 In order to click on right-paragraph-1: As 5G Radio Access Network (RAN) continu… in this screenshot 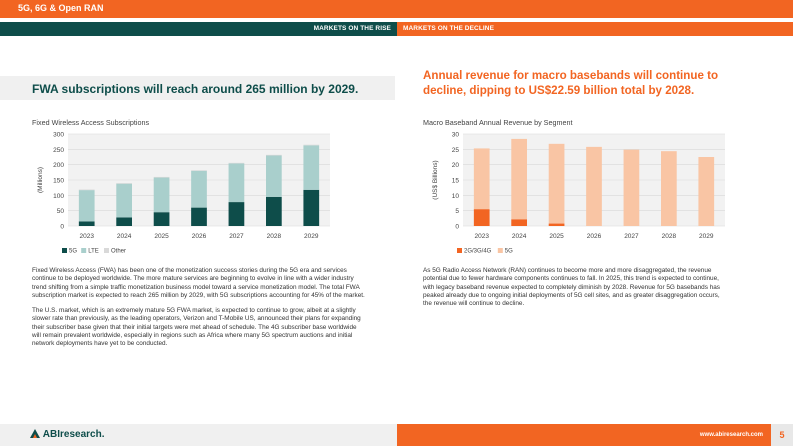, I will do `click(571, 287)`.